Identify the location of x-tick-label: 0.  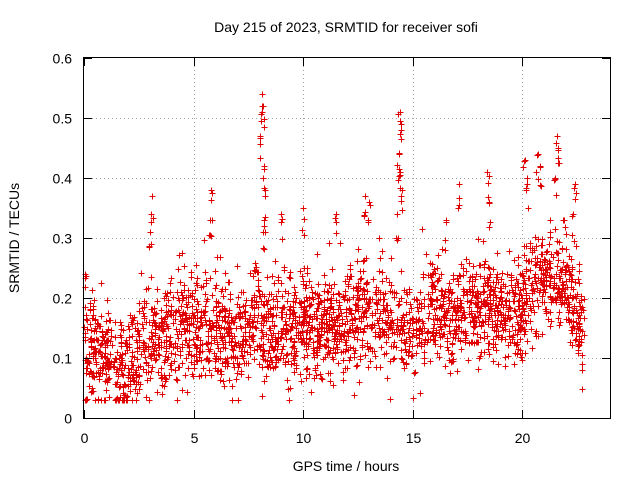
(85, 438).